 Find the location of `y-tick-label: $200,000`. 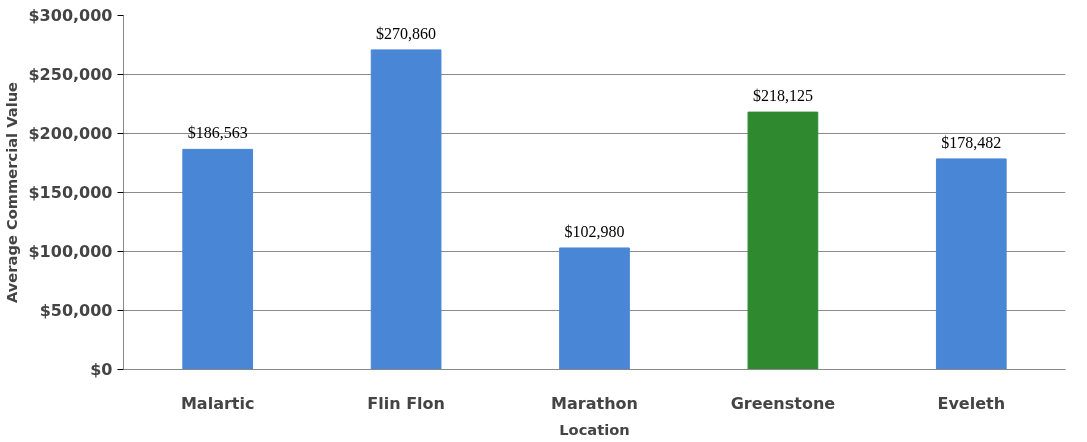

y-tick-label: $200,000 is located at coordinates (70, 133).